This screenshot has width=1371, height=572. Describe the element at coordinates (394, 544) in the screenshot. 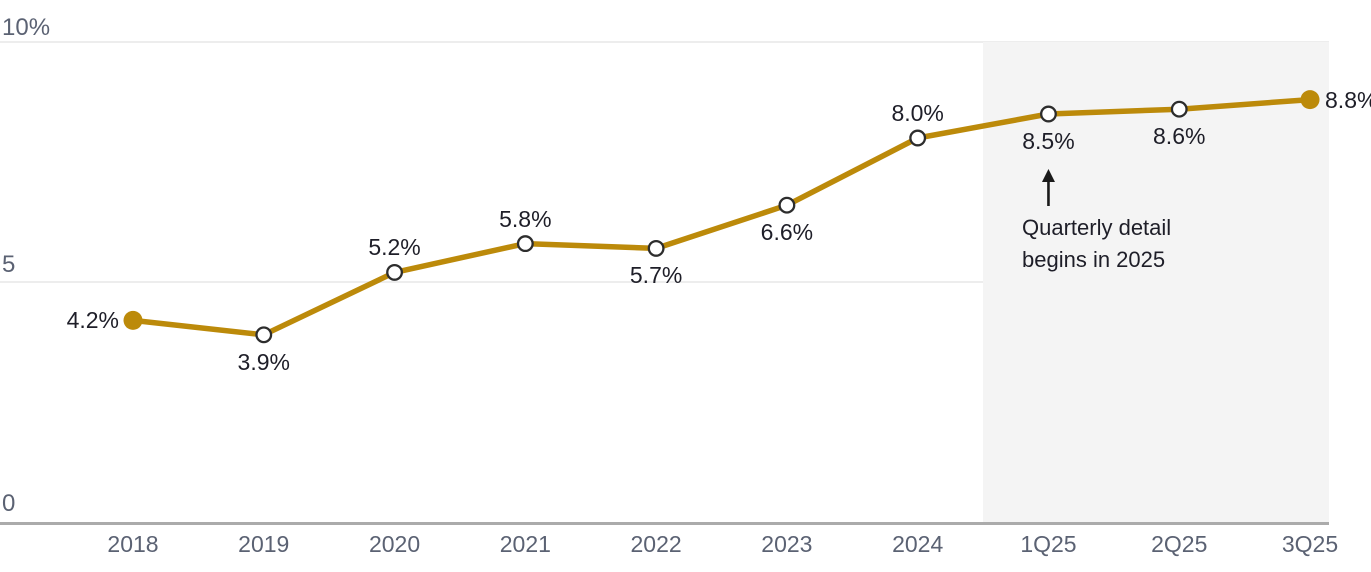

I see `x-axis-tick-2020: 2020` at that location.